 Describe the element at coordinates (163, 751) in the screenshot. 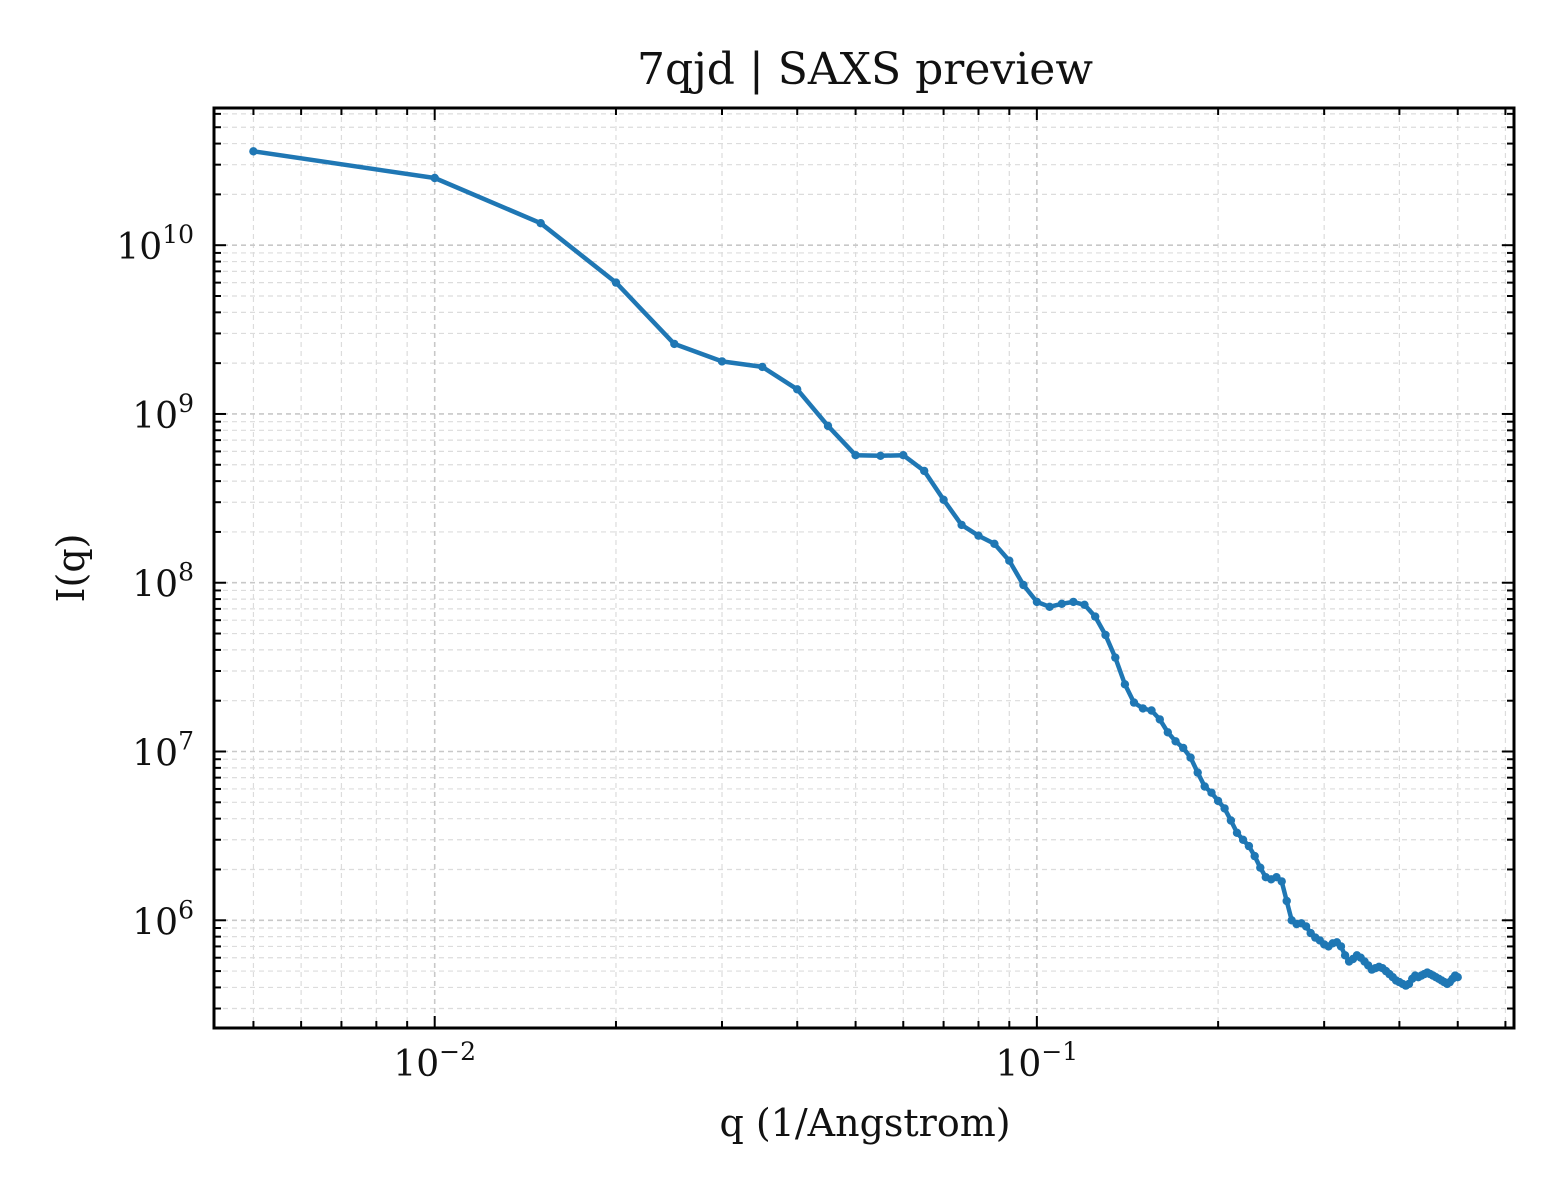

I see `y-tick-label: 10⁷` at that location.